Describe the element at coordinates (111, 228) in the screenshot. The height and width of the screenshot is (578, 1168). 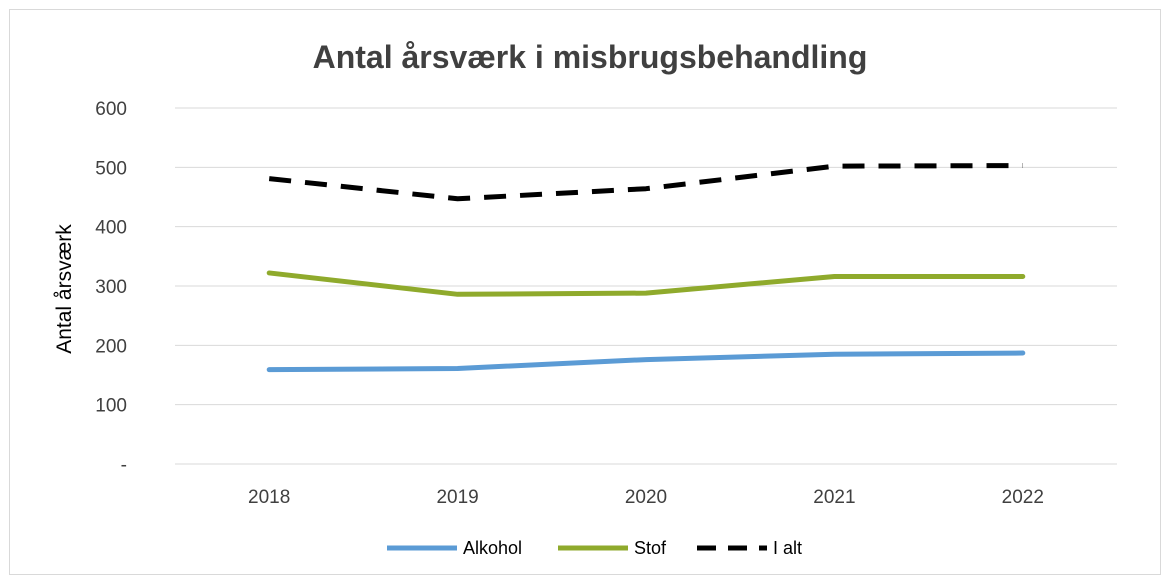
I see `y-tick-label: 400` at that location.